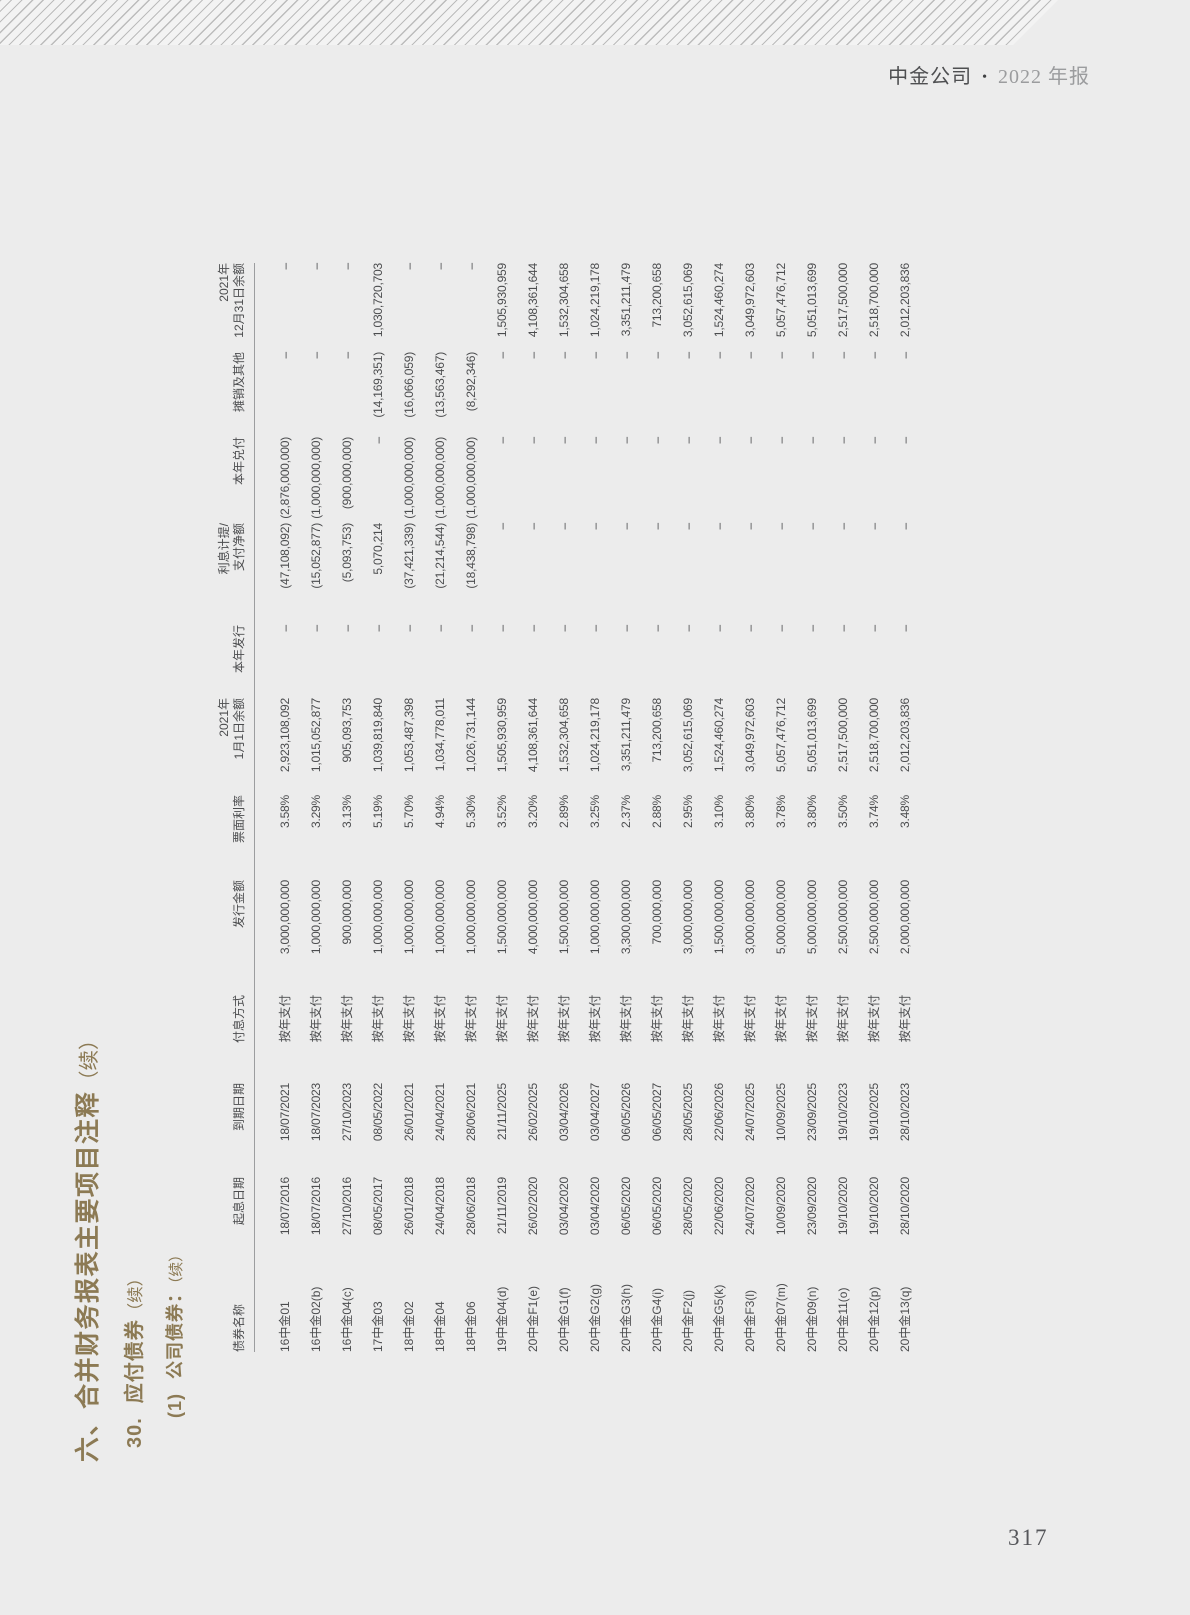 The height and width of the screenshot is (1615, 1190). I want to click on hatch-banner, so click(529, 22).